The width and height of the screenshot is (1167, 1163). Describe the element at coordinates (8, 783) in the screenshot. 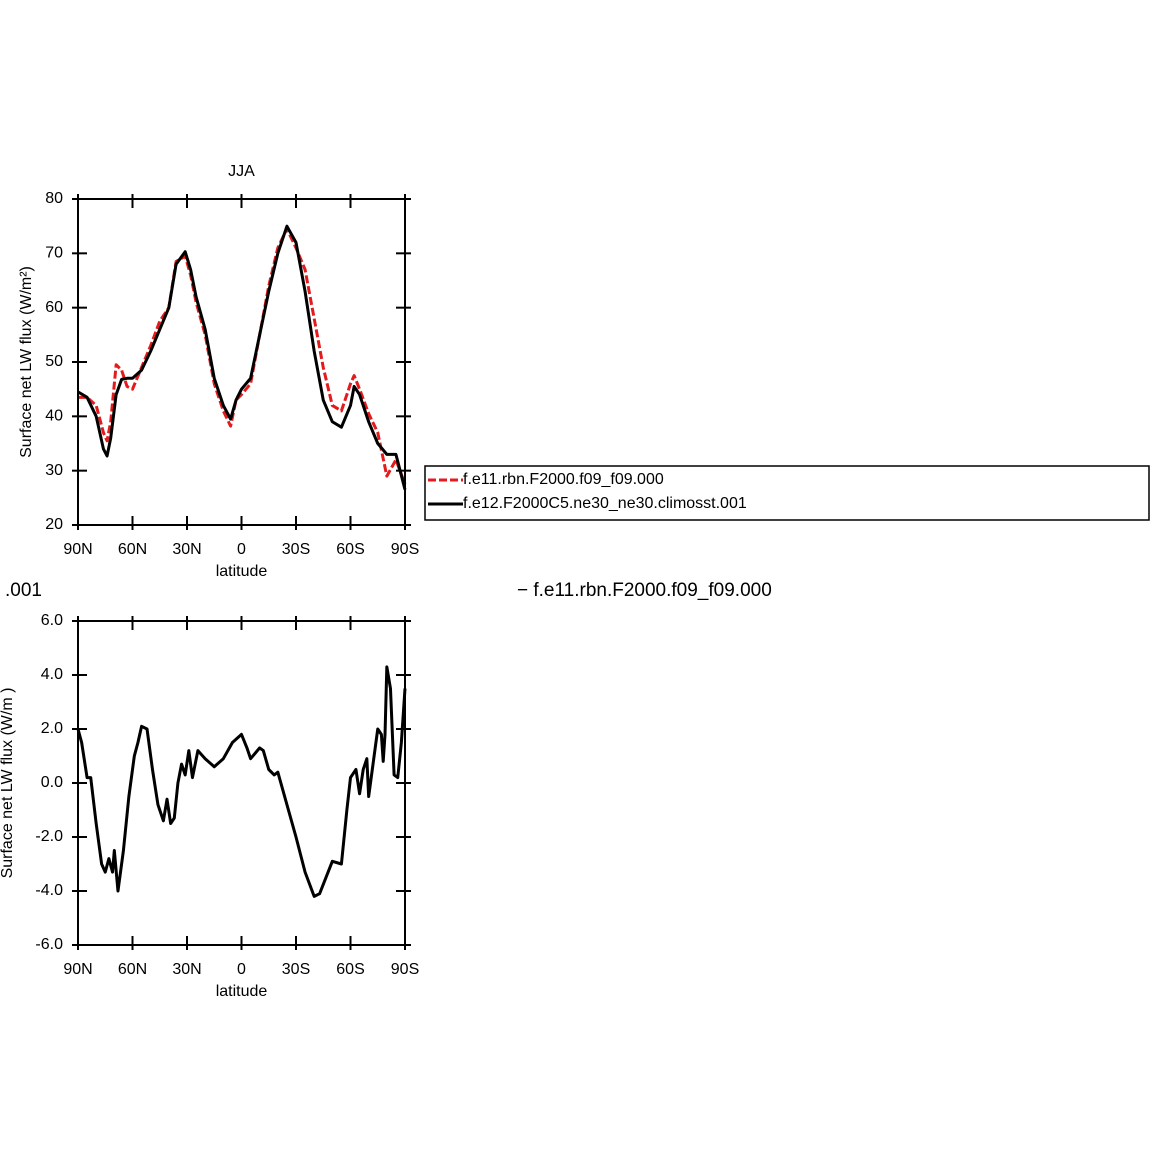

I see `y-axis-label: Surface net LW flux (W/m )` at that location.